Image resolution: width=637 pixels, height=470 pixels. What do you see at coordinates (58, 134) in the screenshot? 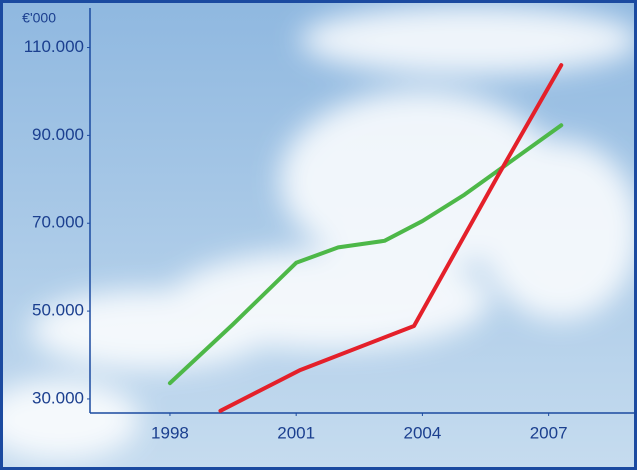
I see `y-tick-label: 90.000` at bounding box center [58, 134].